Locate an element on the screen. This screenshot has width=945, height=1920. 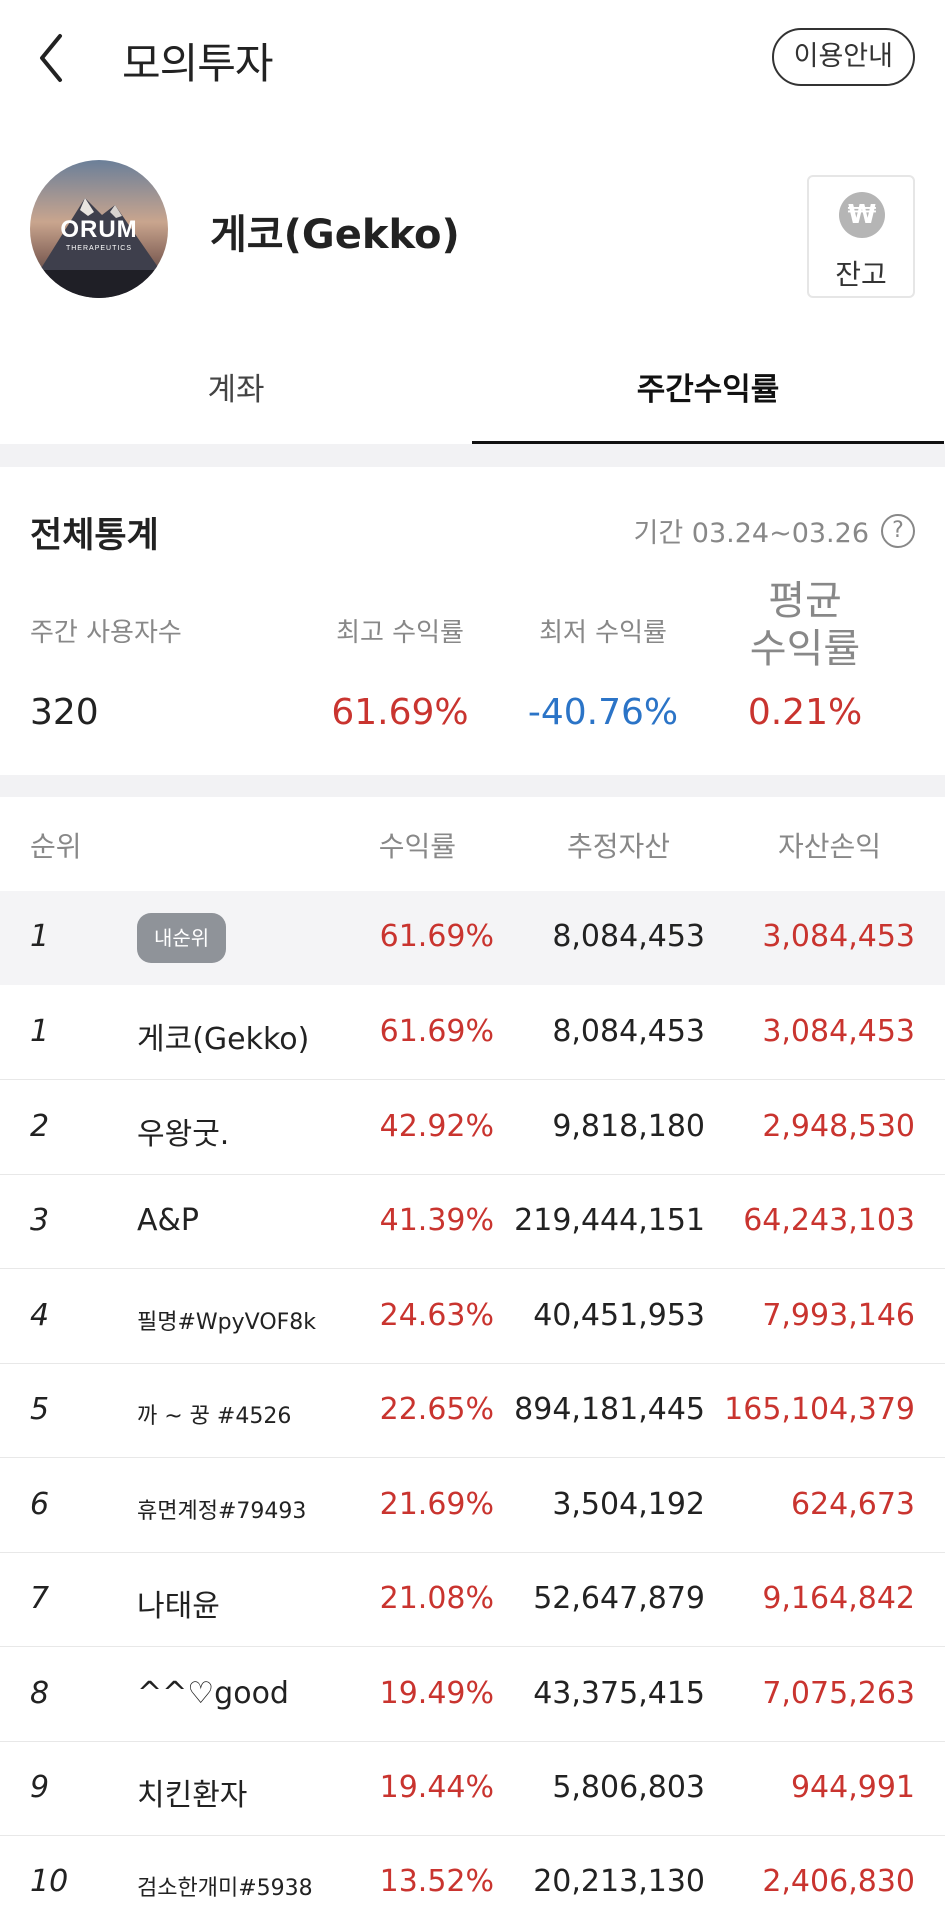
max-return-label: 최고 수익률 is located at coordinates (400, 633).